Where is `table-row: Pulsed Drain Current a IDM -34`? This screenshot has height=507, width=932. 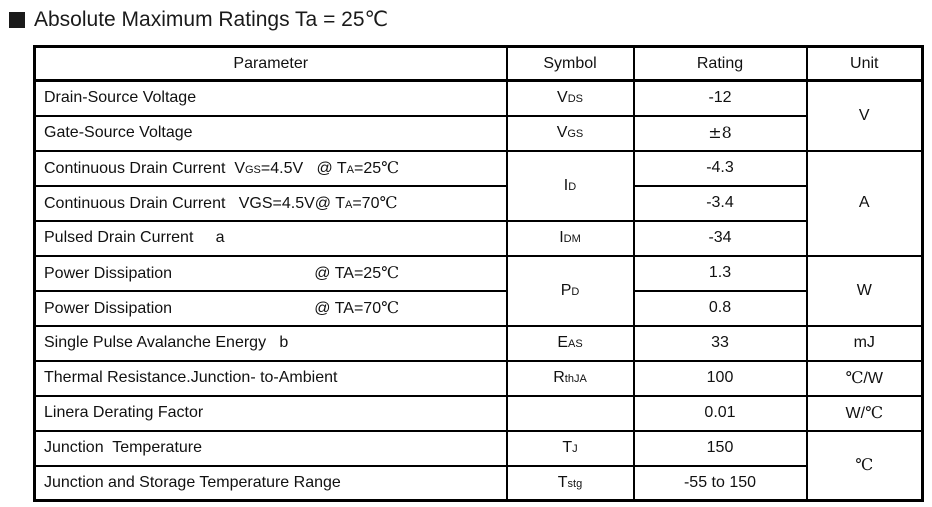
table-row: Pulsed Drain Current a IDM -34 is located at coordinates (478, 238).